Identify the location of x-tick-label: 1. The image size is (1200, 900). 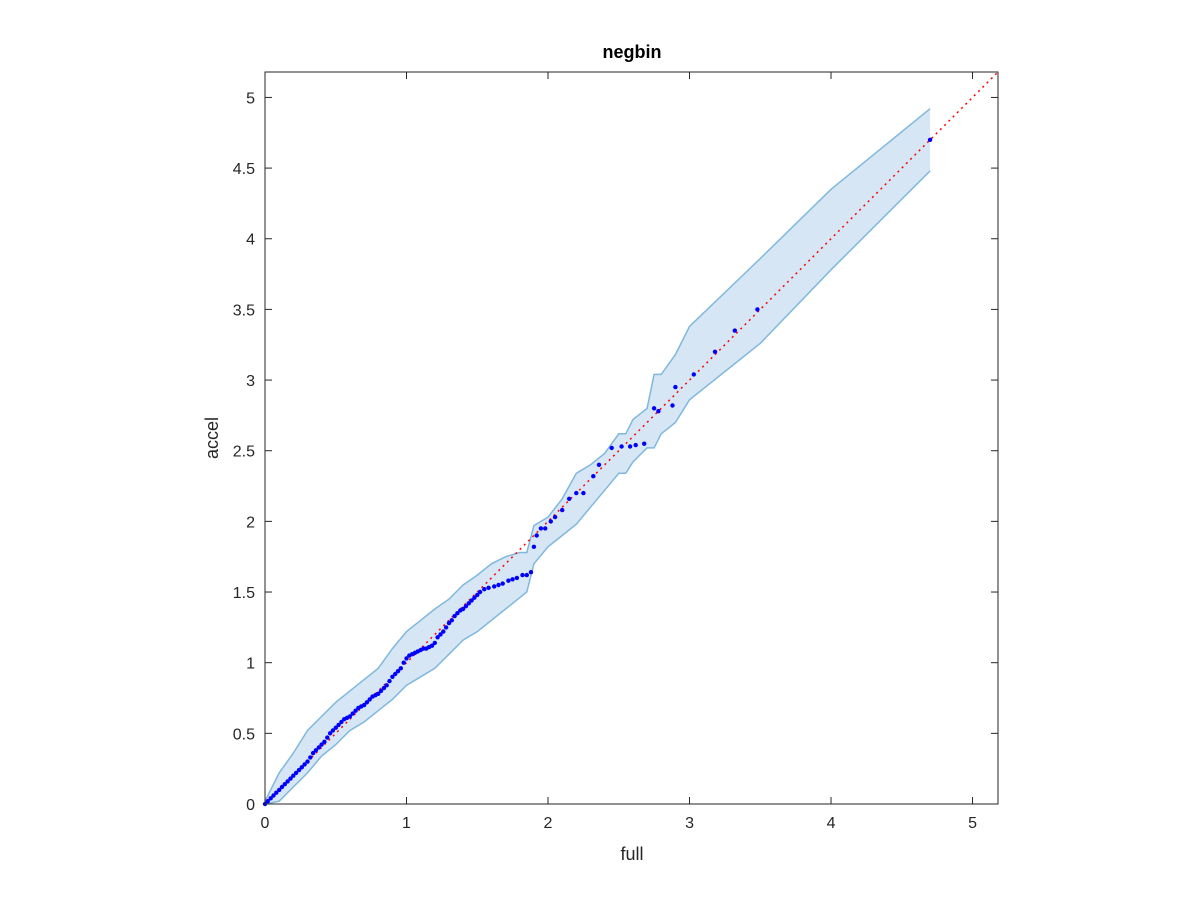
(406, 823).